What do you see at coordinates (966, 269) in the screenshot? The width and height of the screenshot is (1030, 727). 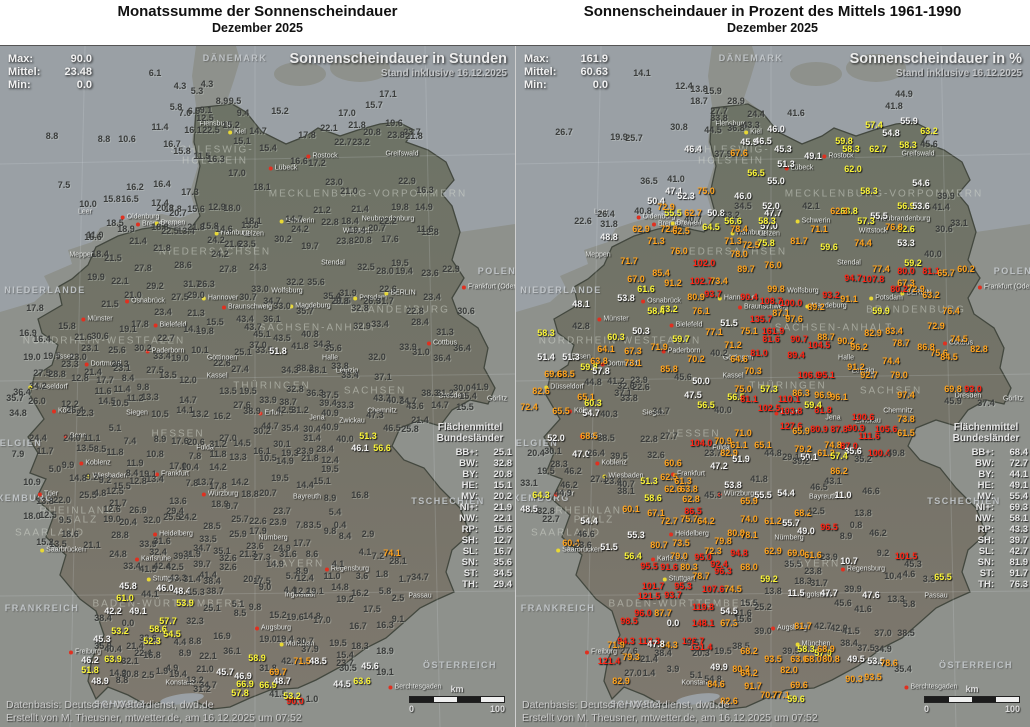 I see `station-value: 60.2` at bounding box center [966, 269].